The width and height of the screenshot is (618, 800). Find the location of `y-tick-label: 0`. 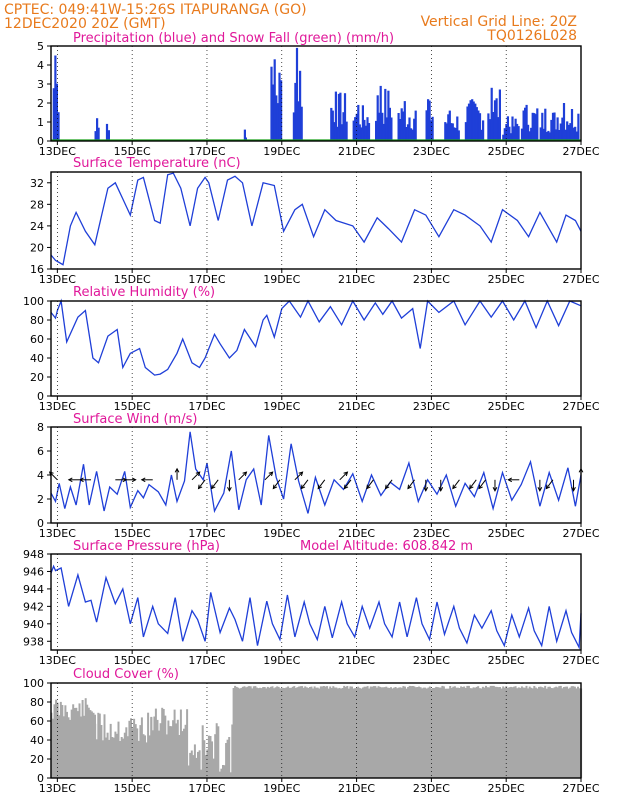

y-tick-label: 0 is located at coordinates (40, 523).